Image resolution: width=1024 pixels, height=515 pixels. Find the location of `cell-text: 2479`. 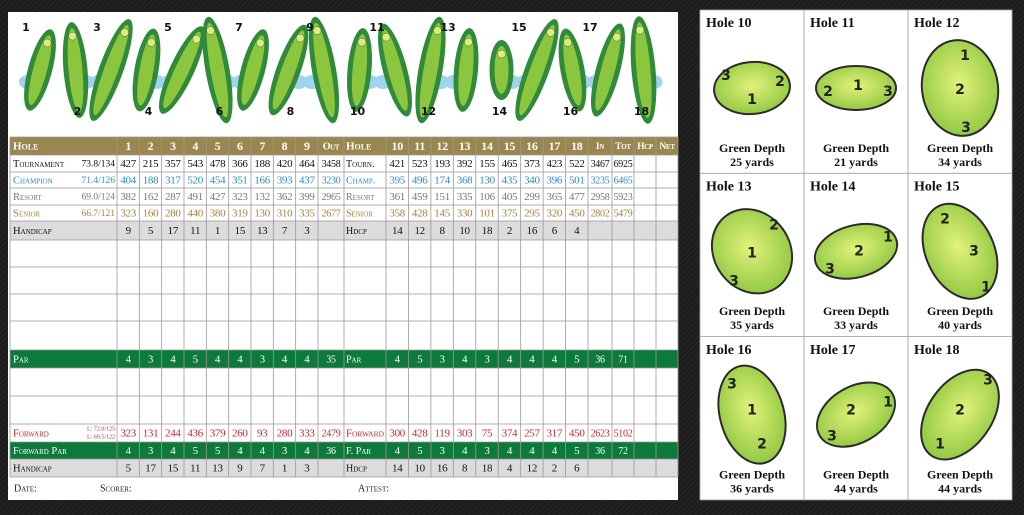

cell-text: 2479 is located at coordinates (331, 433).